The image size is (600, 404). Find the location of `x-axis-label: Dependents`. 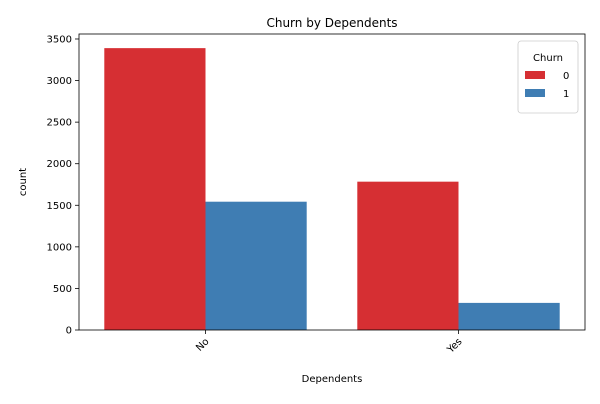

x-axis-label: Dependents is located at coordinates (332, 379).